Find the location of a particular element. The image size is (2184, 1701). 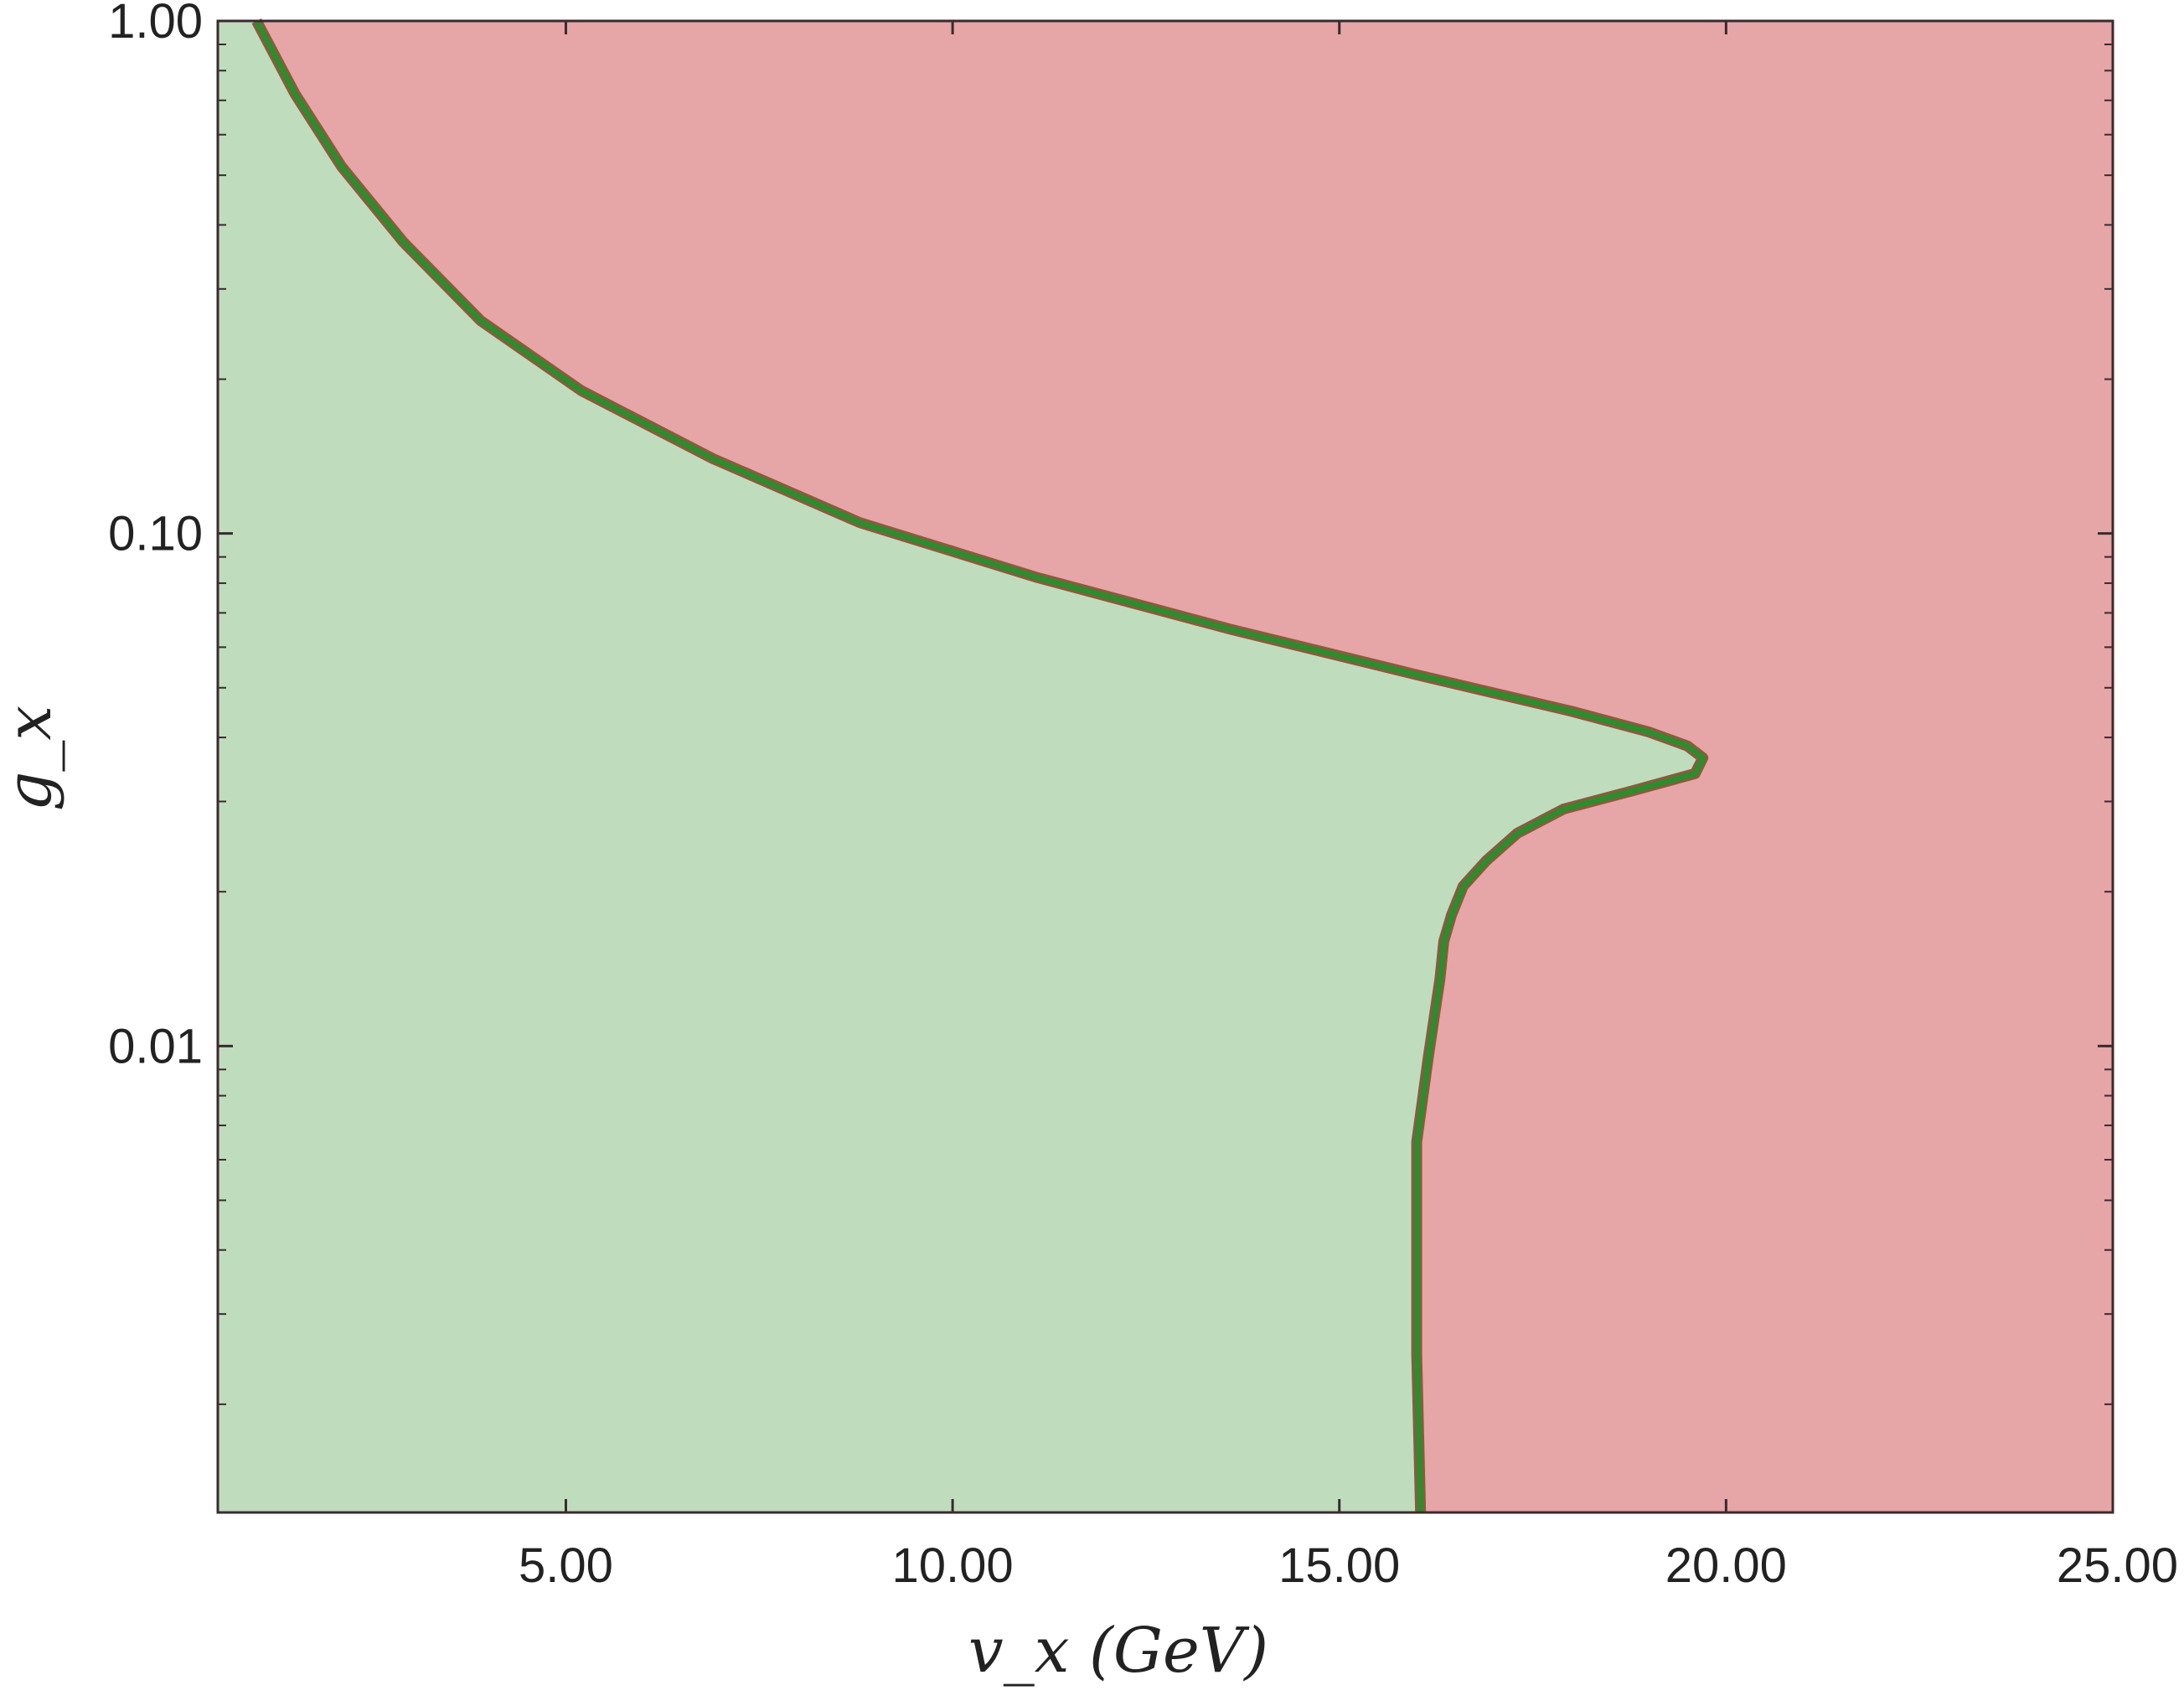

x-tick-label: 20.00 is located at coordinates (1726, 1565).